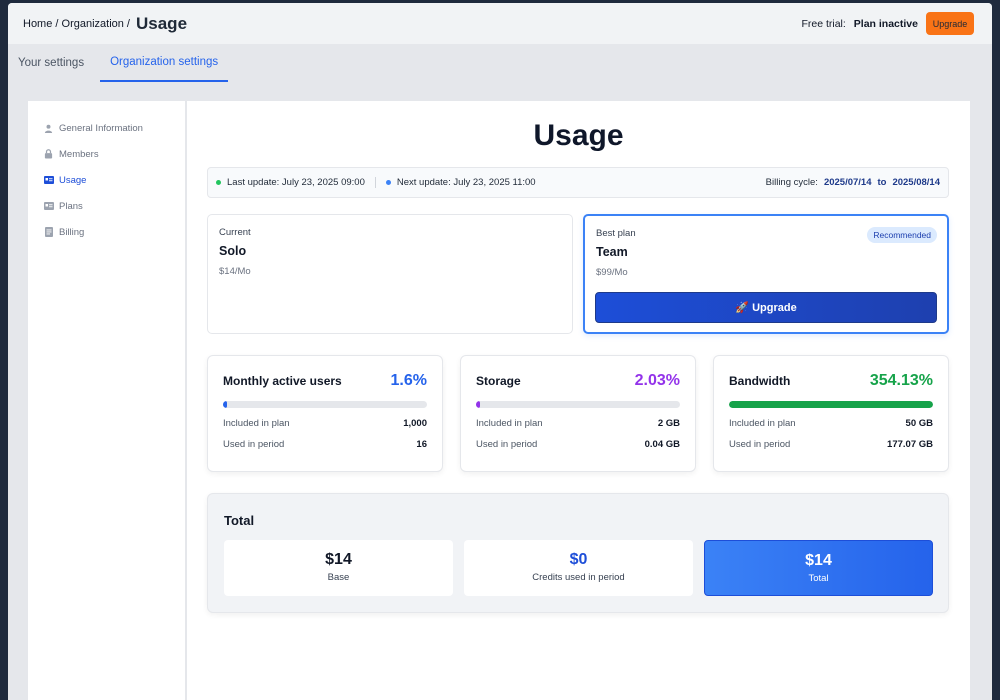  I want to click on metric-title: Bandwidth, so click(760, 381).